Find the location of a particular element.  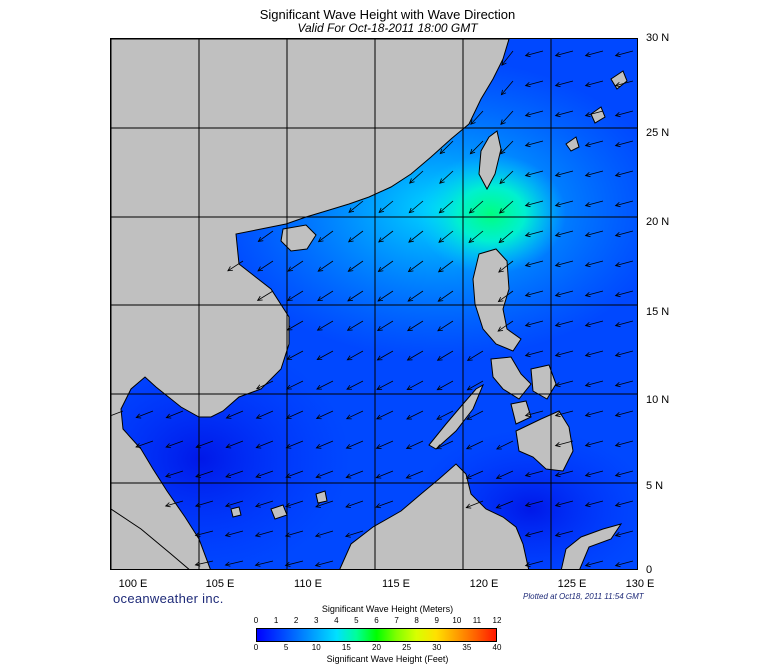

visayas-islands is located at coordinates (511, 378).